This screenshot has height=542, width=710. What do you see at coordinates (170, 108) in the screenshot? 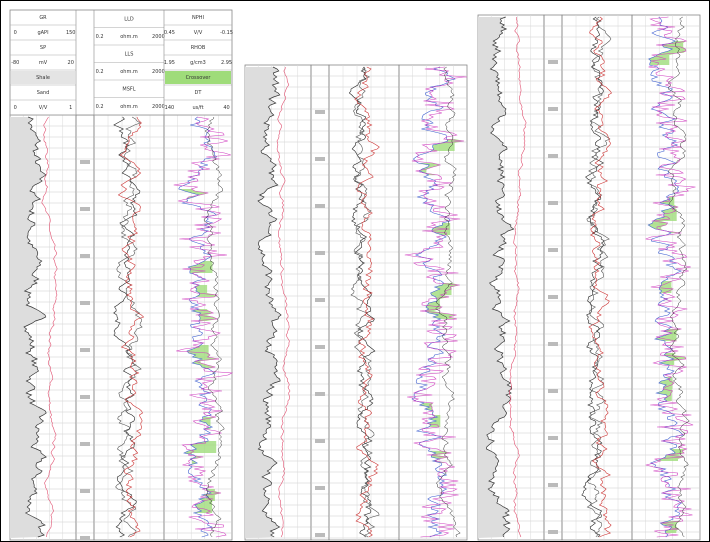
I see `header-label: 140` at bounding box center [170, 108].